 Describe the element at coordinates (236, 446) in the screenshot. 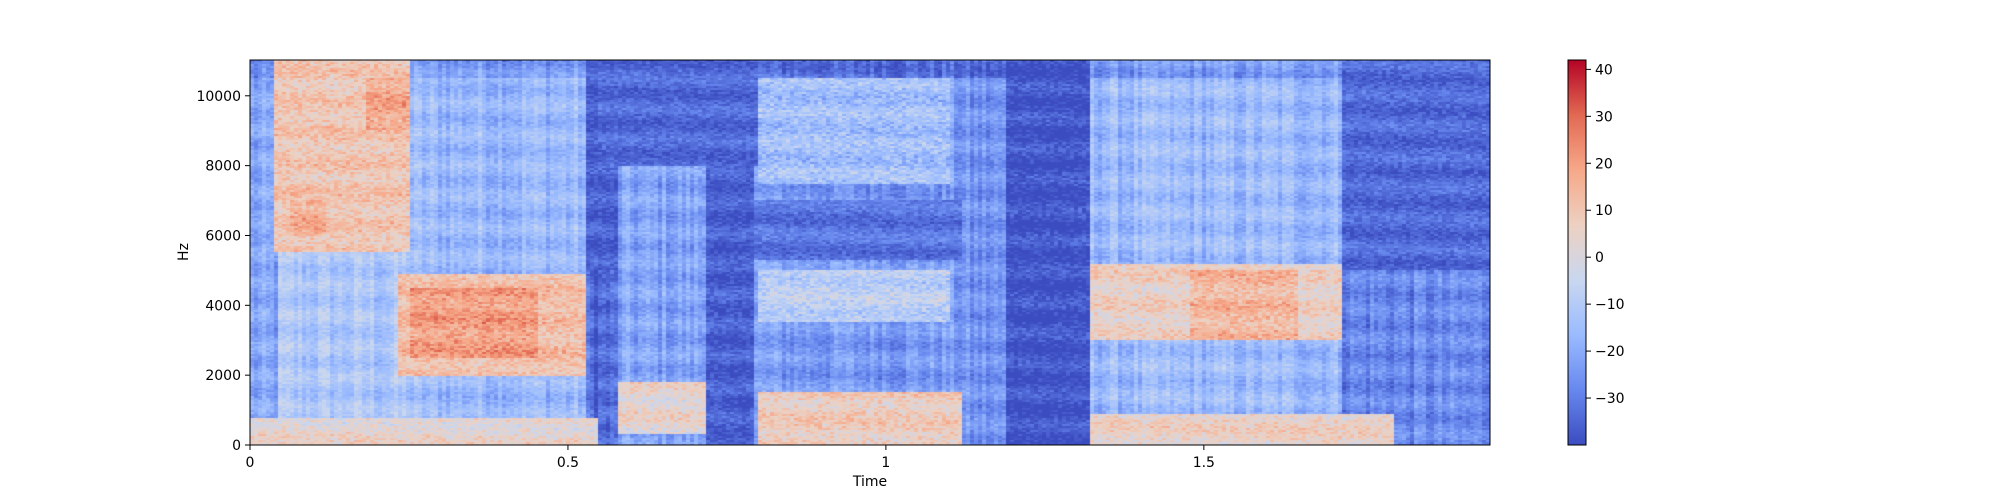

I see `y-tick-label: 0` at that location.